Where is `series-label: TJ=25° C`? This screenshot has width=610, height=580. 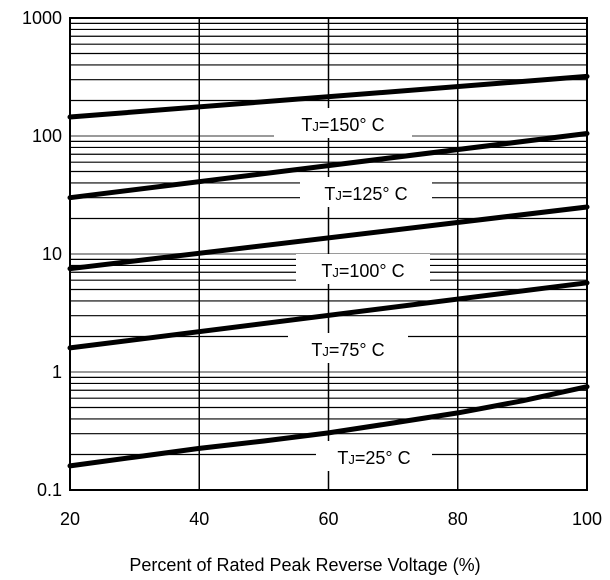
series-label: TJ=25° C is located at coordinates (373, 458).